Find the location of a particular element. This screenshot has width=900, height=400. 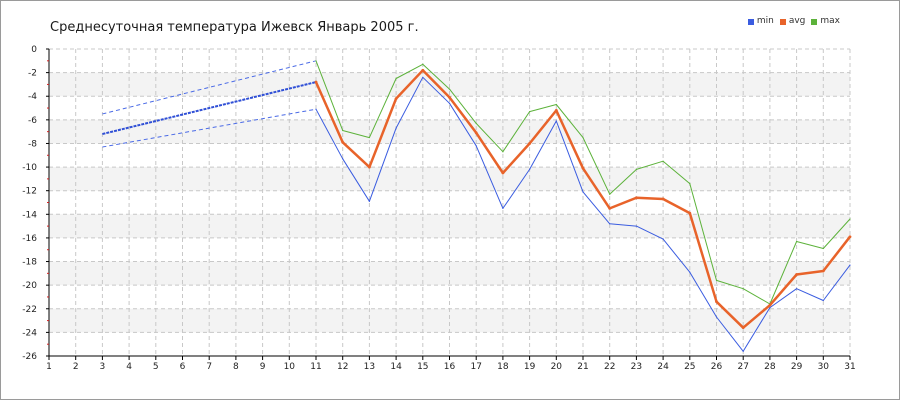

y-tick-label: -18 is located at coordinates (29, 263).